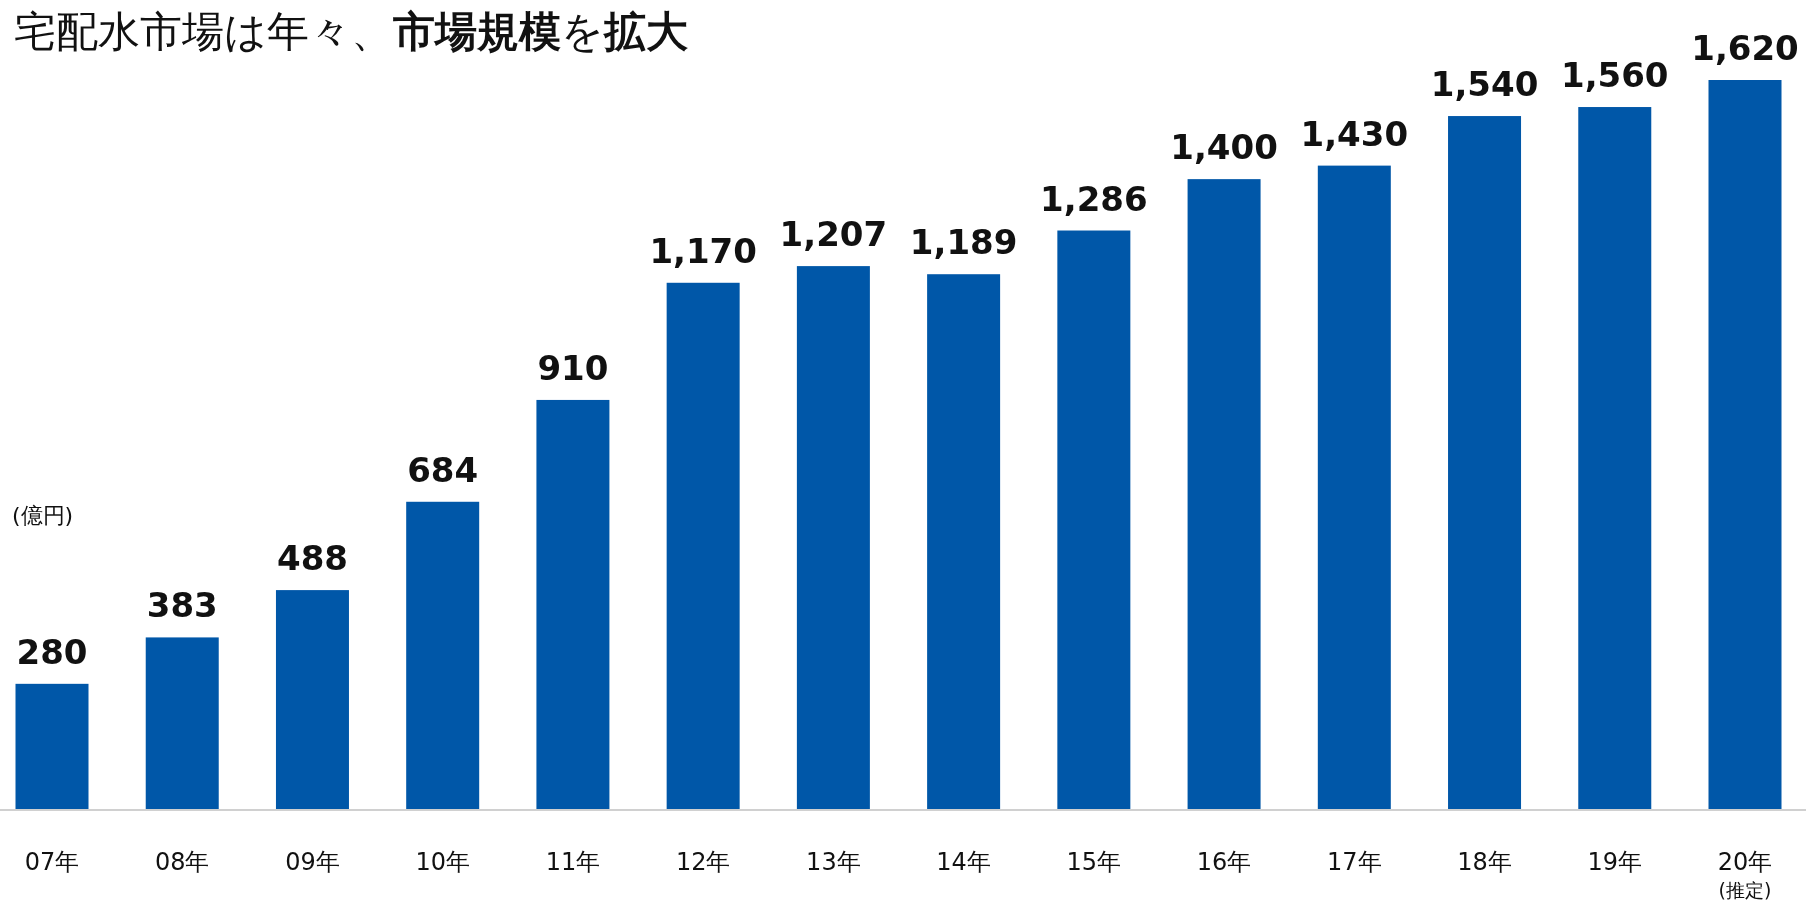 This screenshot has width=1806, height=905. I want to click on data-label: 1,620, so click(1745, 48).